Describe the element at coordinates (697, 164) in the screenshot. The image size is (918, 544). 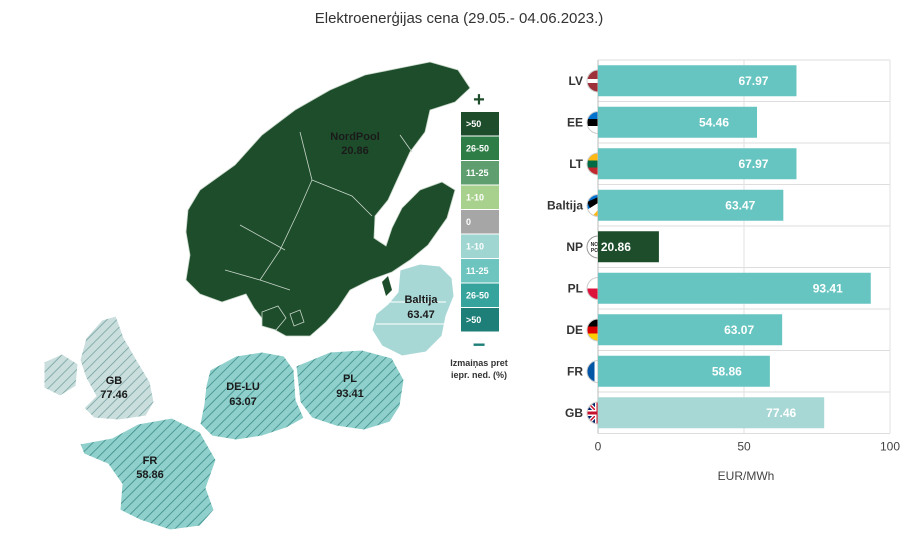
I see `bar-lt` at that location.